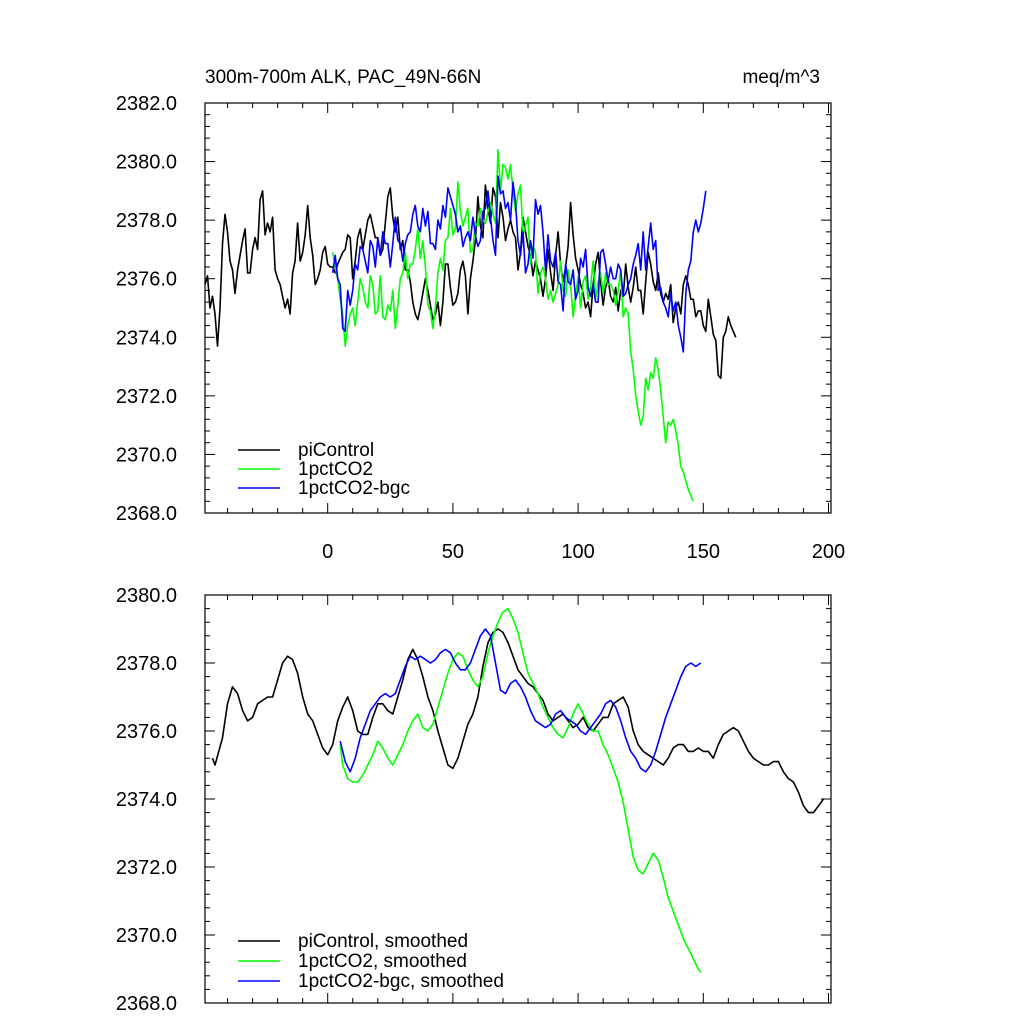 This screenshot has width=1024, height=1024. What do you see at coordinates (335, 469) in the screenshot?
I see `legend-label: 1pctCO2` at bounding box center [335, 469].